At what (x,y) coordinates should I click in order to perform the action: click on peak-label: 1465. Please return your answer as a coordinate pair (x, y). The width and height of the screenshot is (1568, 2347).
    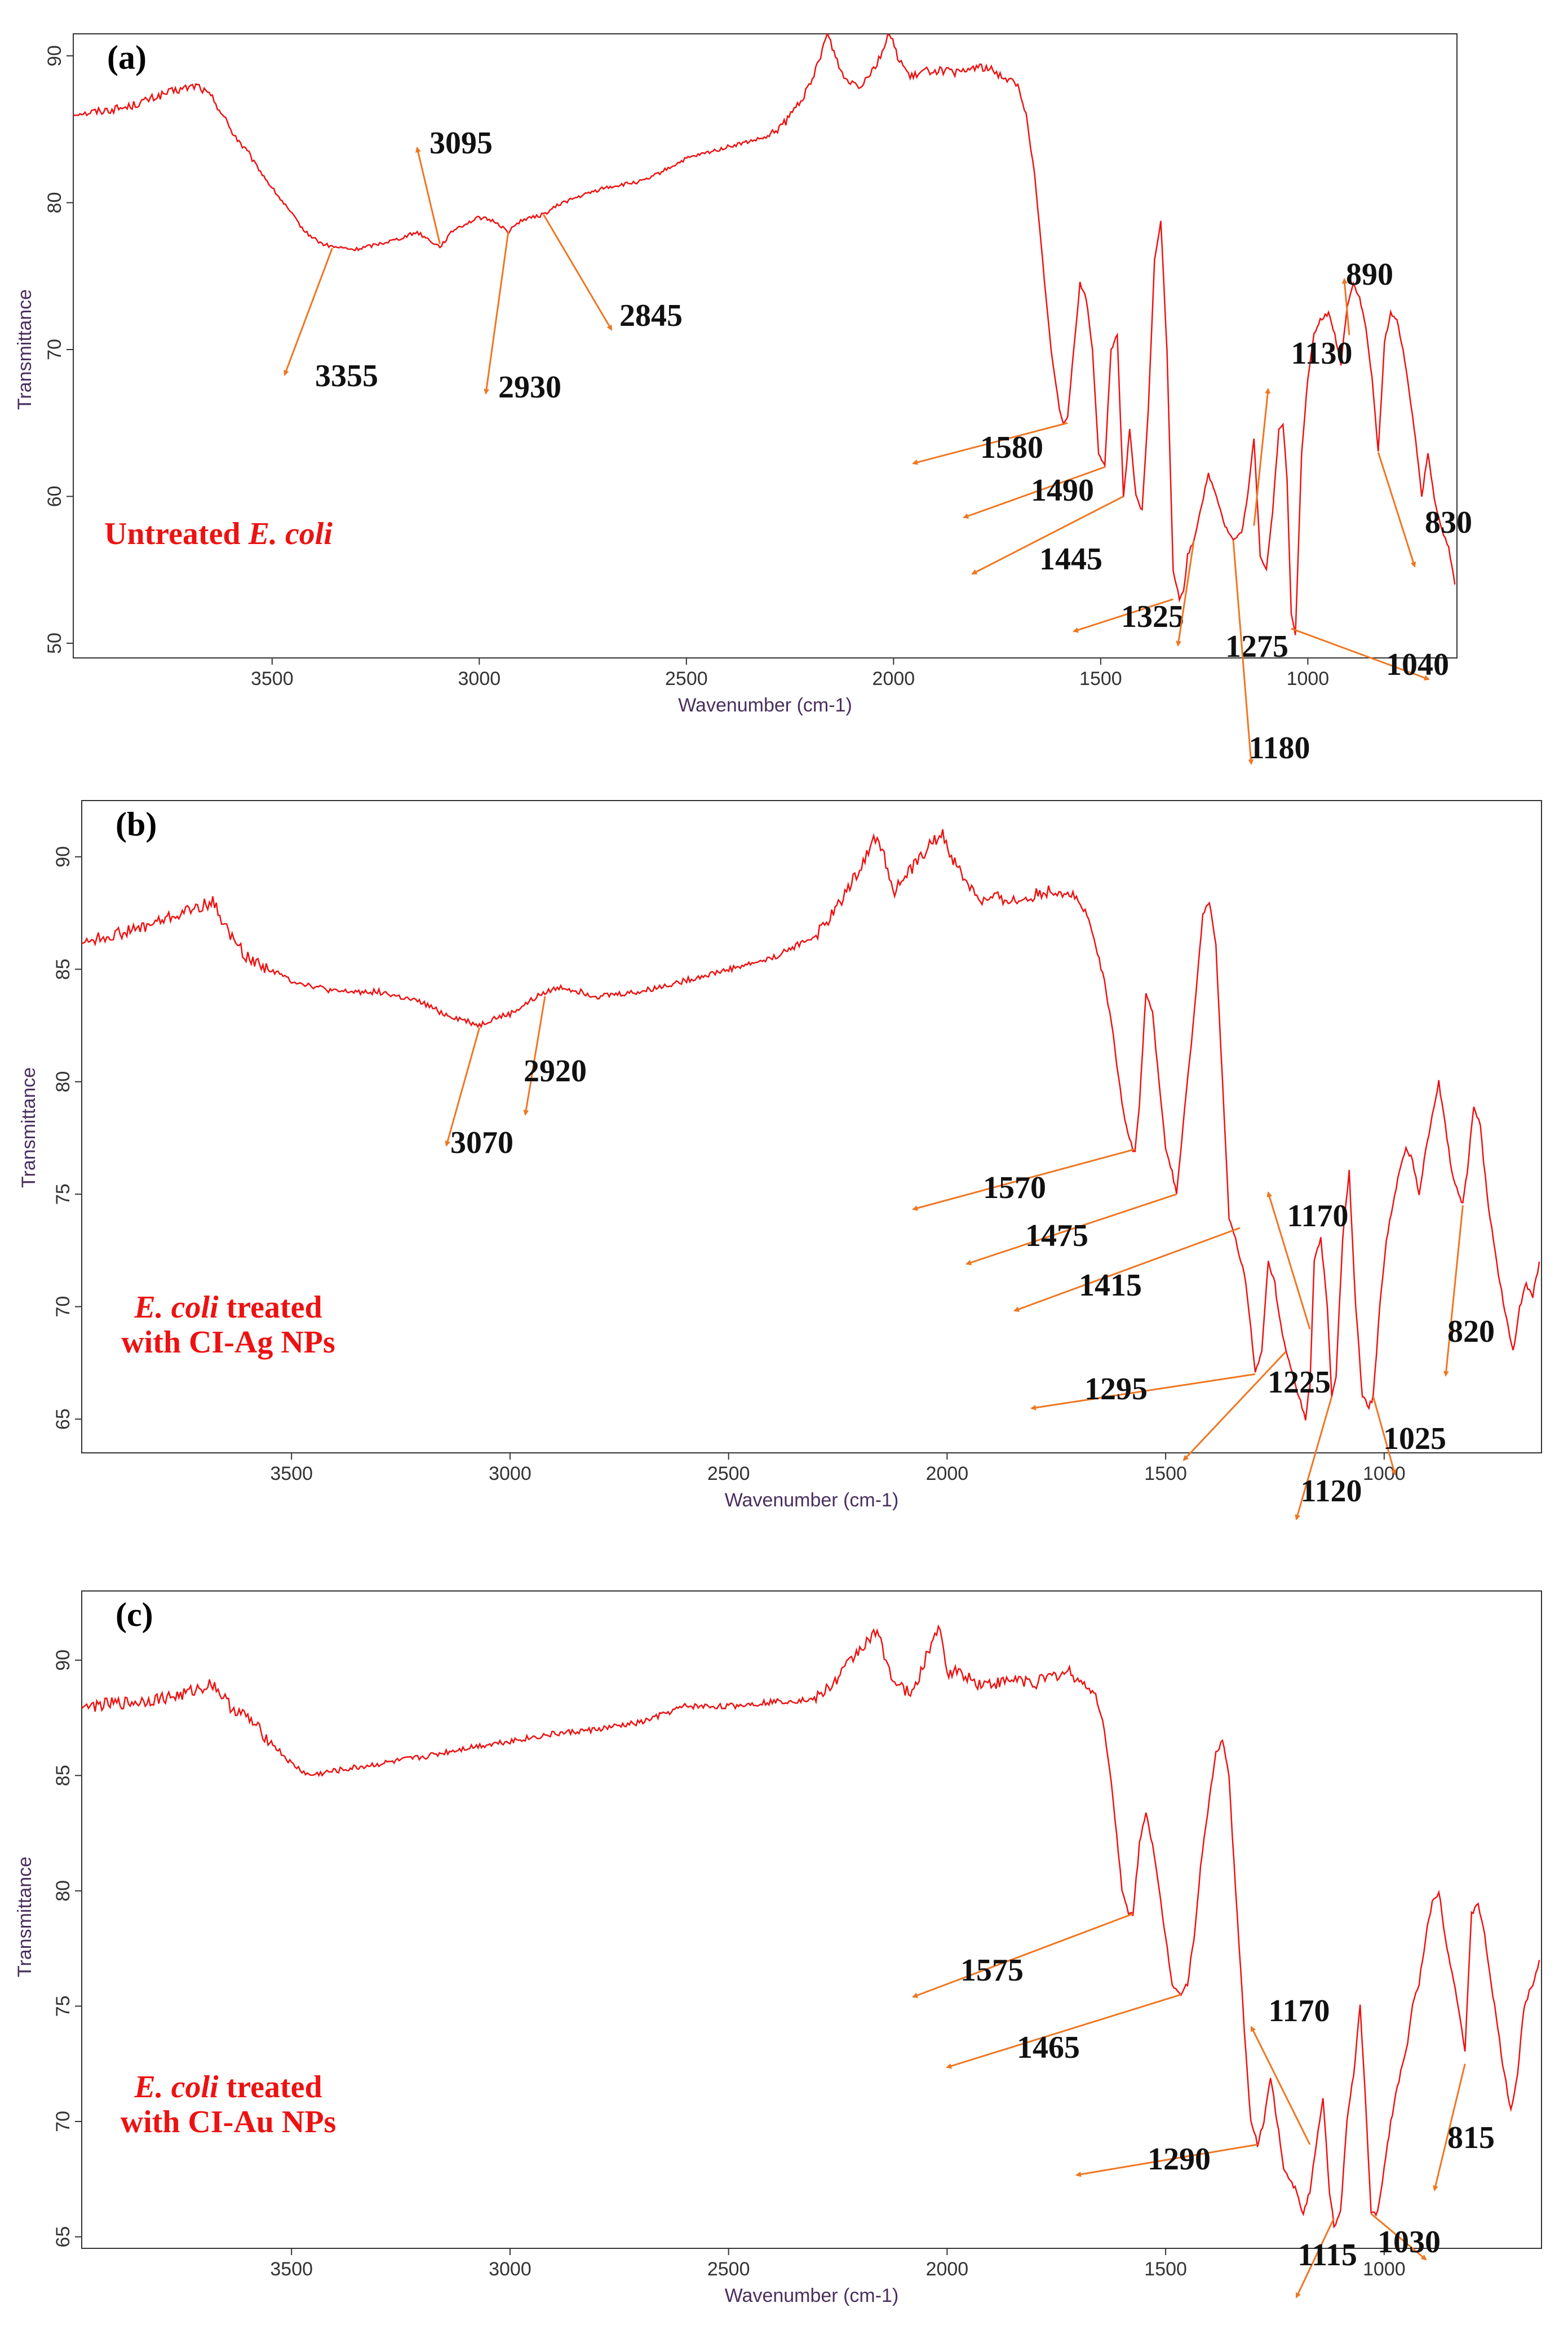
    Looking at the image, I should click on (1048, 2047).